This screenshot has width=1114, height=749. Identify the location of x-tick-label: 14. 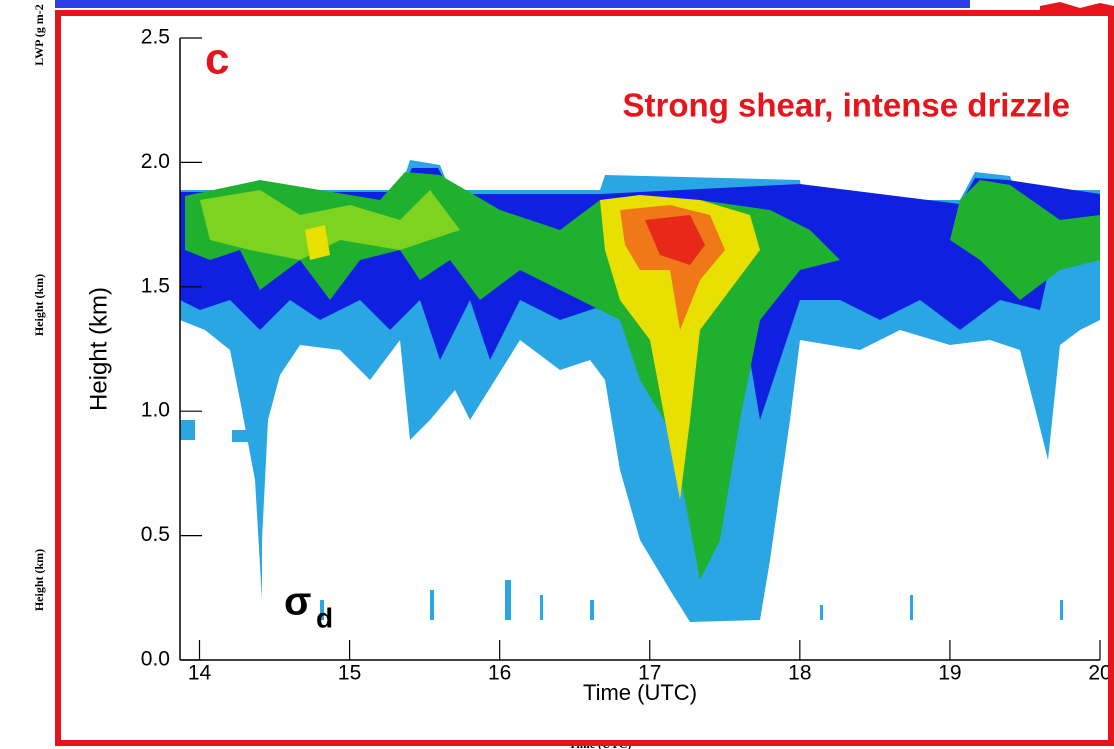
(200, 673).